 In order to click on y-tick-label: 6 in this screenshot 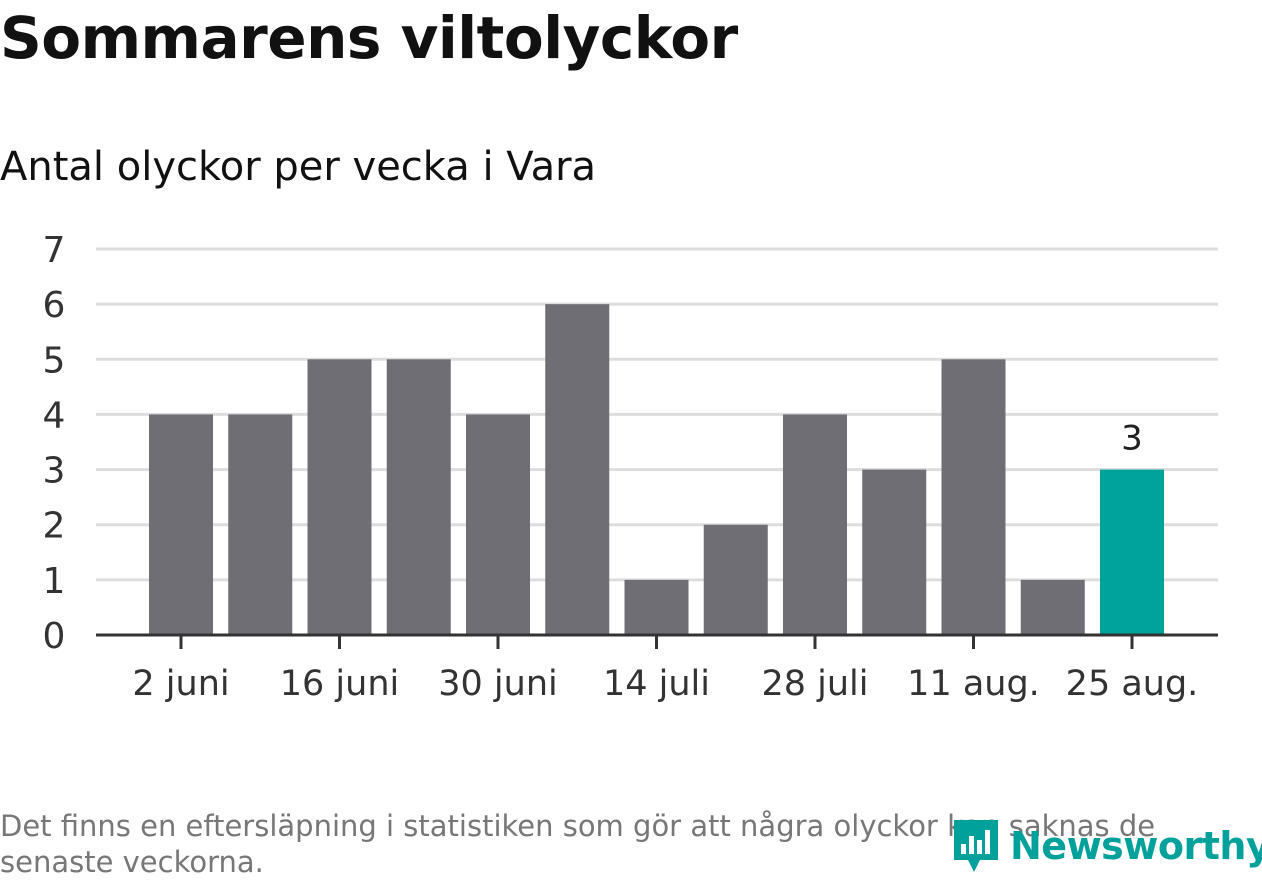, I will do `click(54, 305)`.